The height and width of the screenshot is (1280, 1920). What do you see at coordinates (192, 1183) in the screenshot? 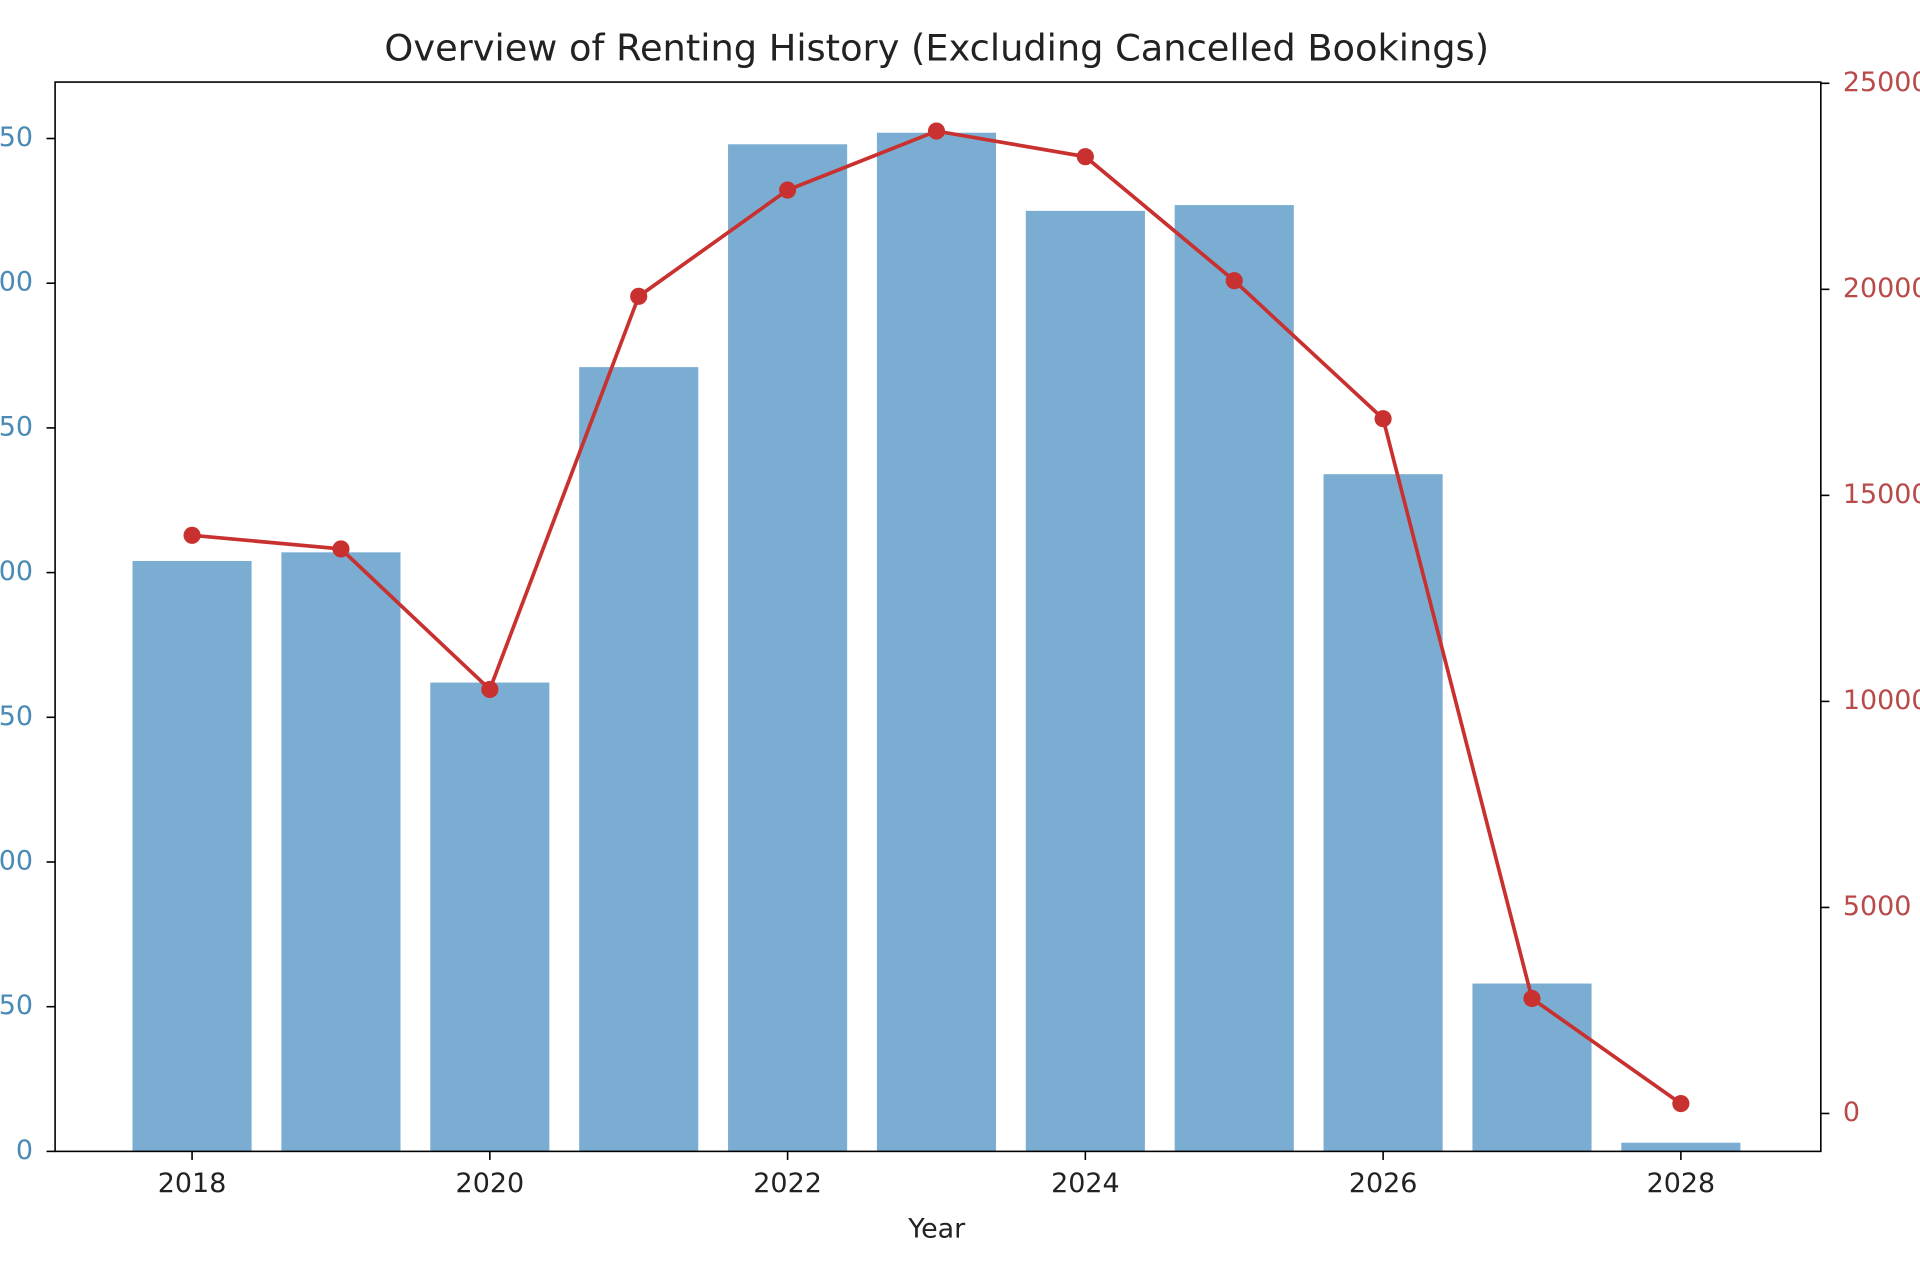
I see `x-tick-label: 2018` at bounding box center [192, 1183].